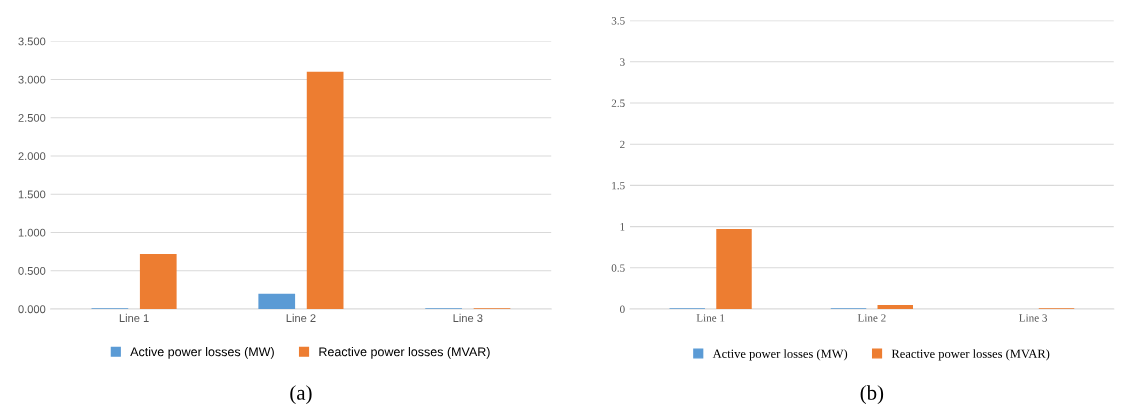  What do you see at coordinates (622, 227) in the screenshot?
I see `y-tick-label: 1` at bounding box center [622, 227].